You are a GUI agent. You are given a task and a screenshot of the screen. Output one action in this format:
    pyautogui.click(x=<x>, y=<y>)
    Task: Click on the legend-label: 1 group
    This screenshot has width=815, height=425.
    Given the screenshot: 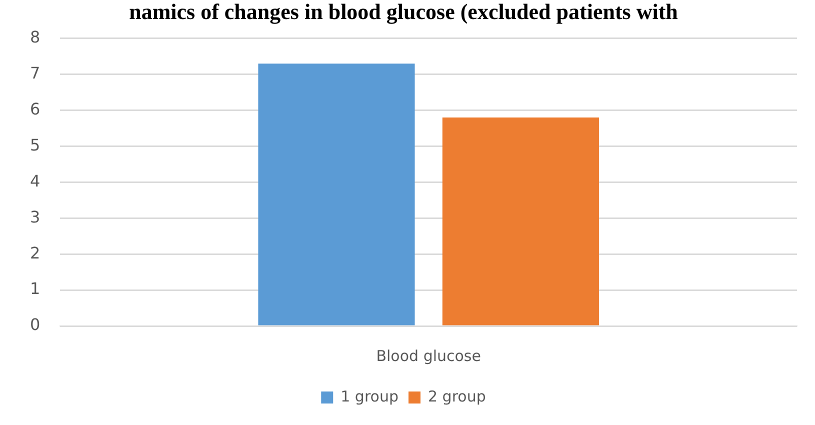 What is the action you would take?
    pyautogui.click(x=369, y=396)
    